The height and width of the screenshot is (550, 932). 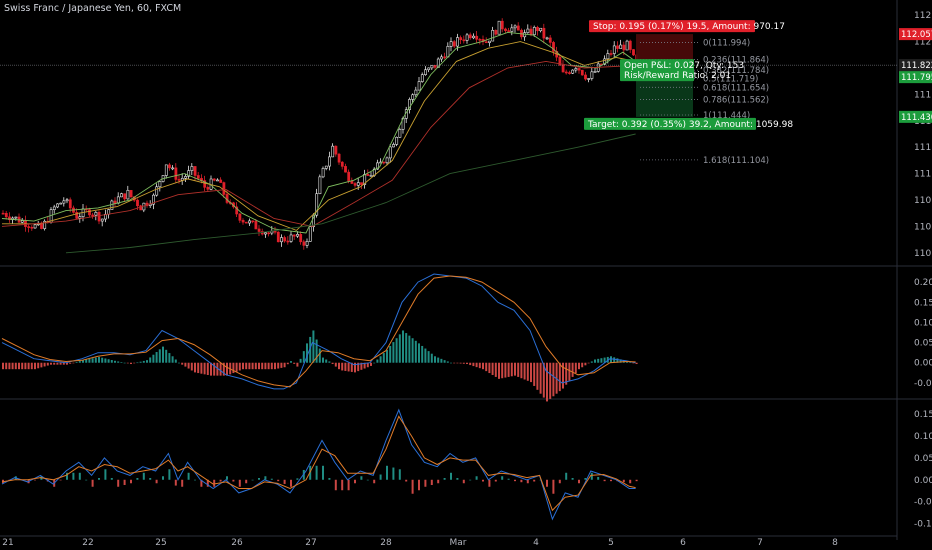 I want to click on indicator-axis-label: 0.0500, so click(x=923, y=344).